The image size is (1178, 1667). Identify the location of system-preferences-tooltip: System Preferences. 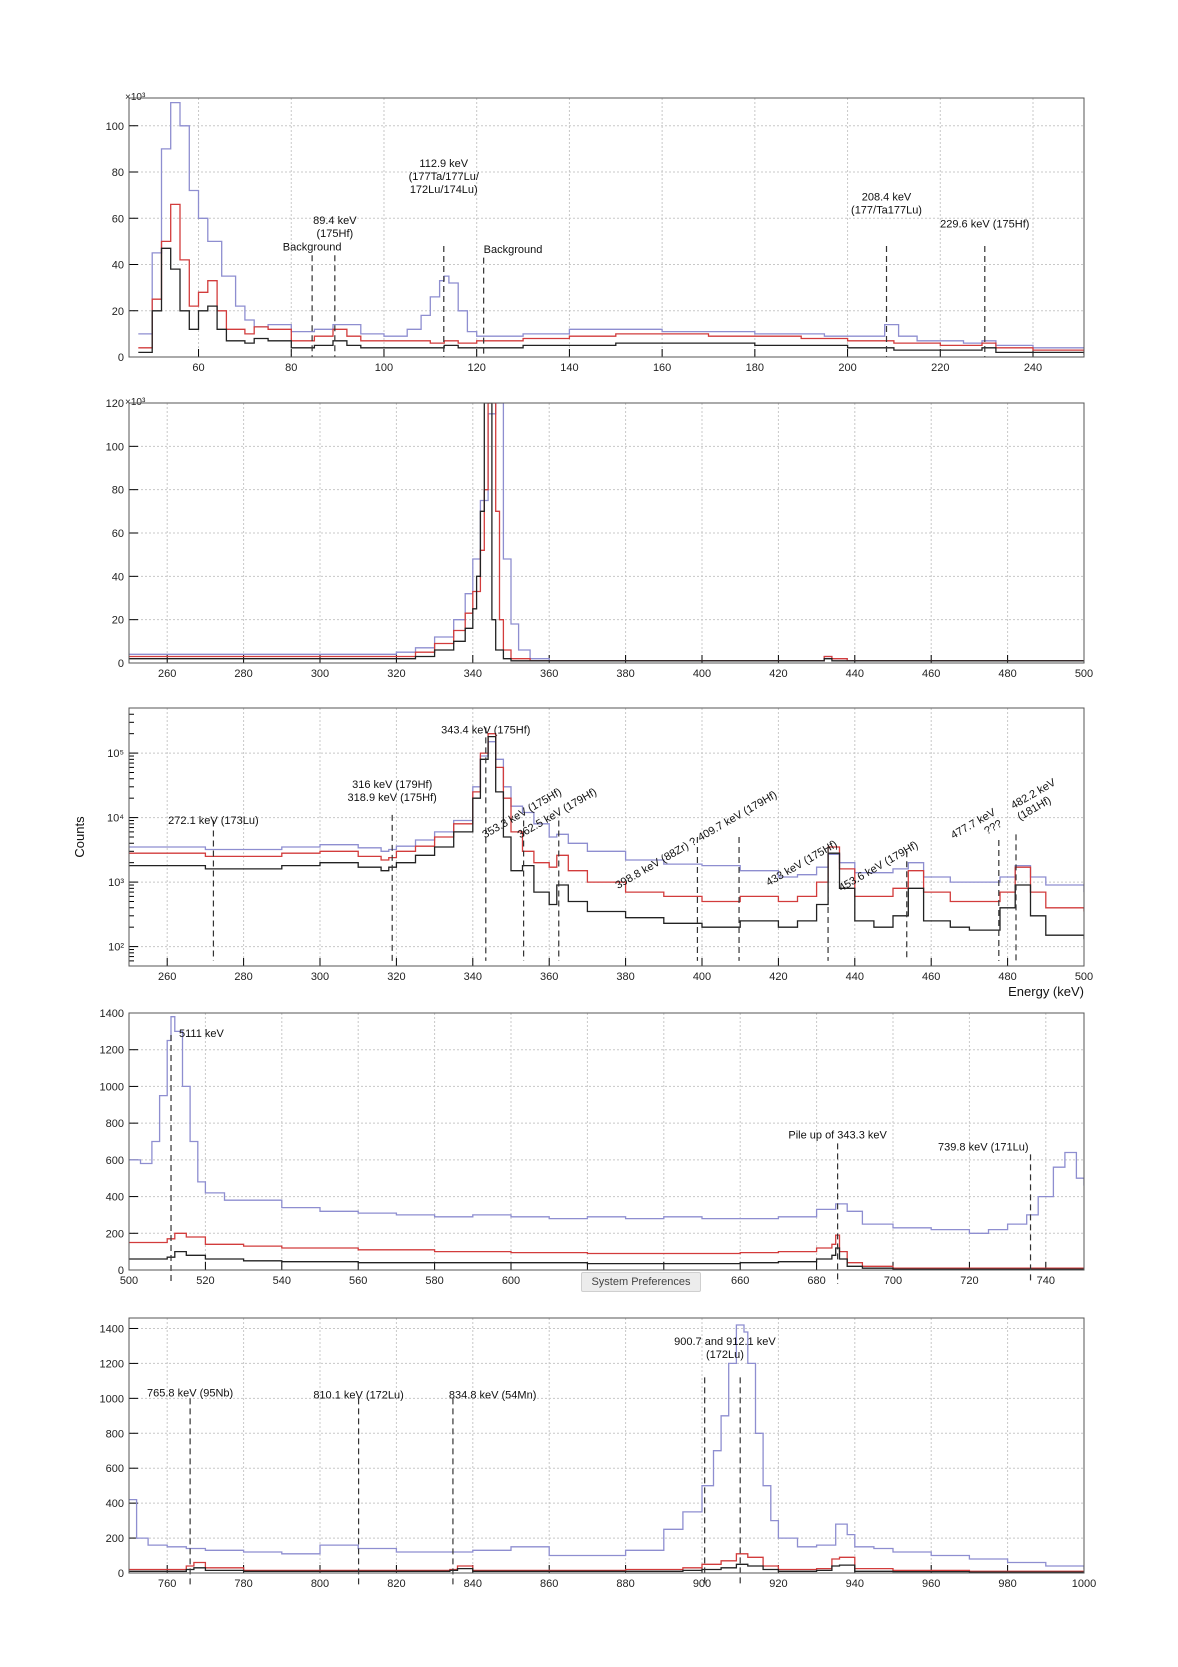
(641, 1282).